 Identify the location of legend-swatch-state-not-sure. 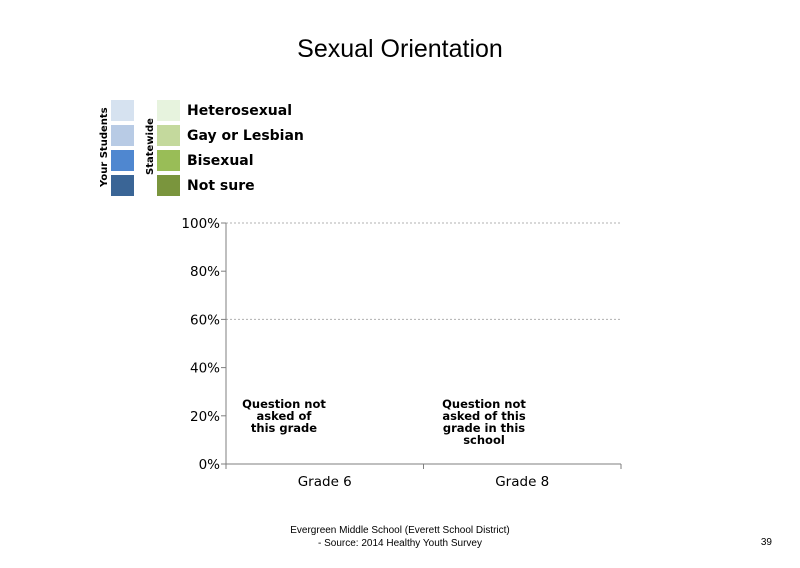
(168, 185).